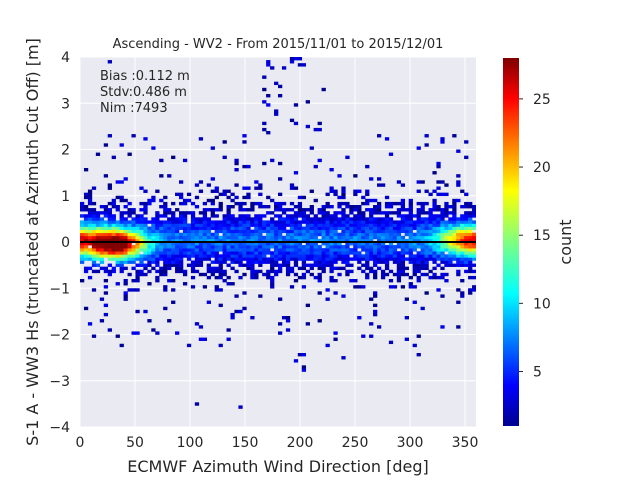 This screenshot has height=480, width=640. Describe the element at coordinates (65, 58) in the screenshot. I see `y-tick-label: 4` at that location.